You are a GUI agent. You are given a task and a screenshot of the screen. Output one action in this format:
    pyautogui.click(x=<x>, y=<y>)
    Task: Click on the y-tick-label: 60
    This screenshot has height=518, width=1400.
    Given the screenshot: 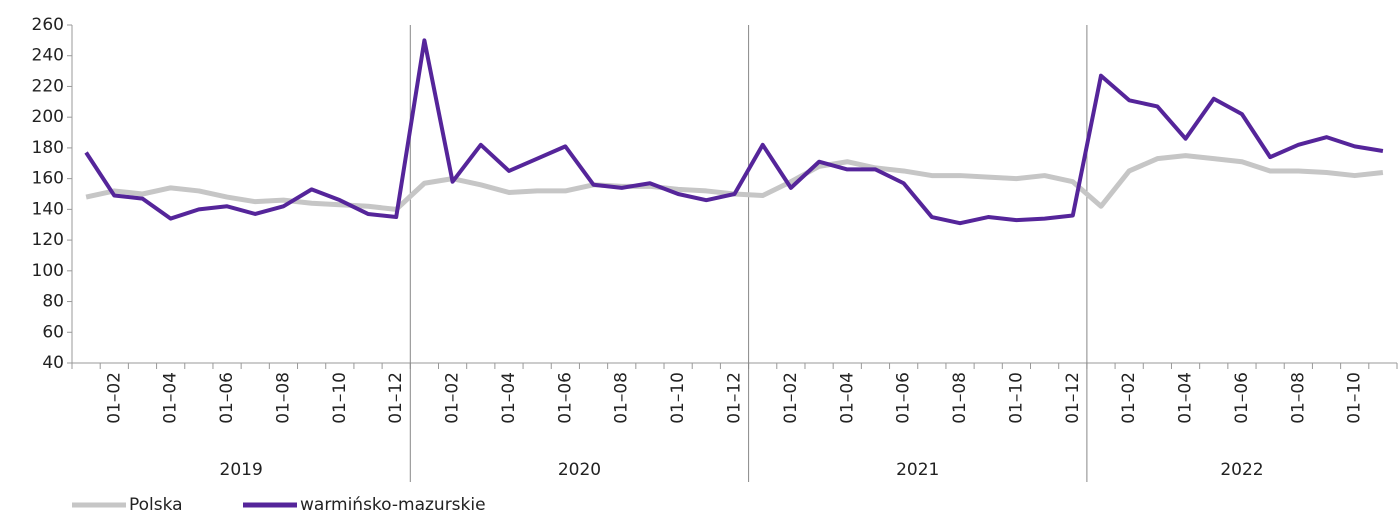 What is the action you would take?
    pyautogui.click(x=53, y=332)
    